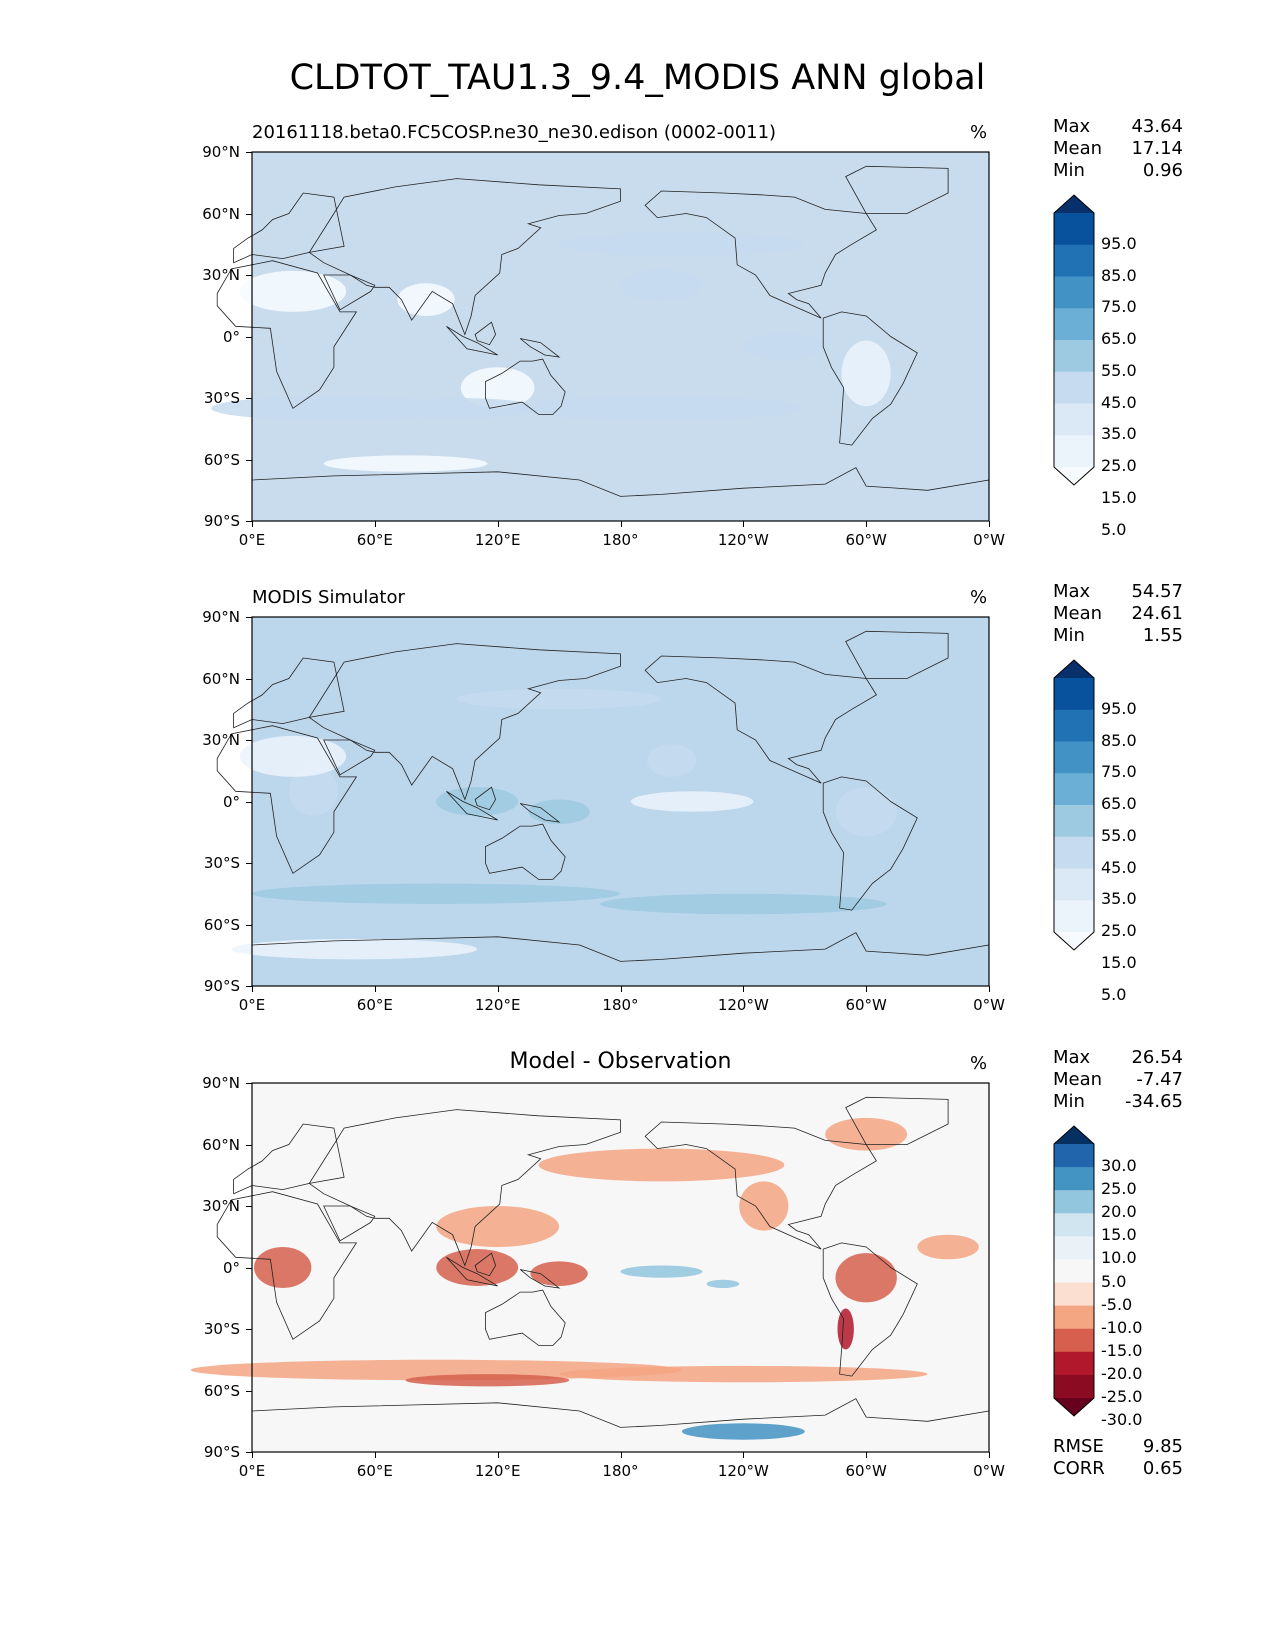 This screenshot has width=1275, height=1650. What do you see at coordinates (221, 152) in the screenshot?
I see `lat-tick-label: 90°N` at bounding box center [221, 152].